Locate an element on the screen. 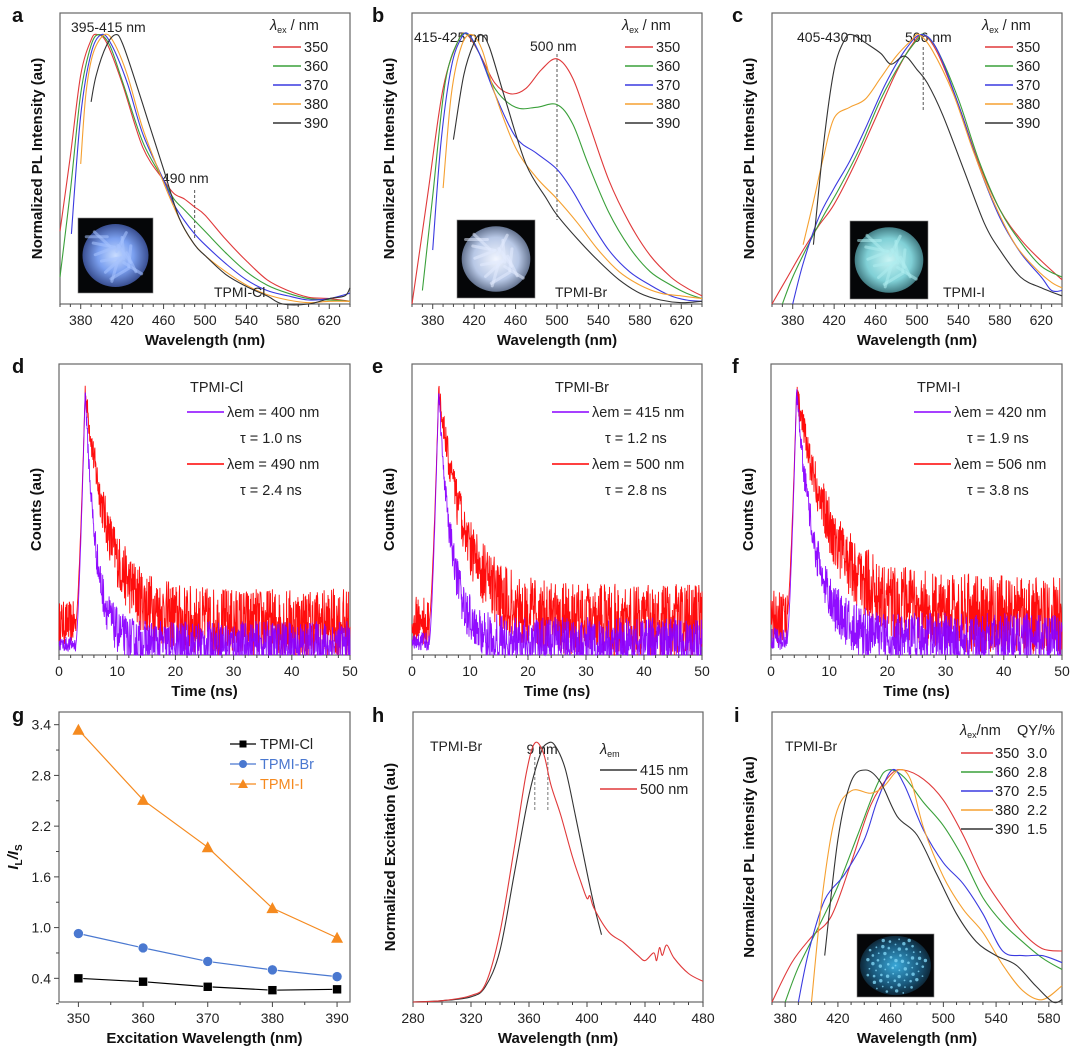 The image size is (1080, 1060). legend-label: TPMI-I is located at coordinates (282, 785).